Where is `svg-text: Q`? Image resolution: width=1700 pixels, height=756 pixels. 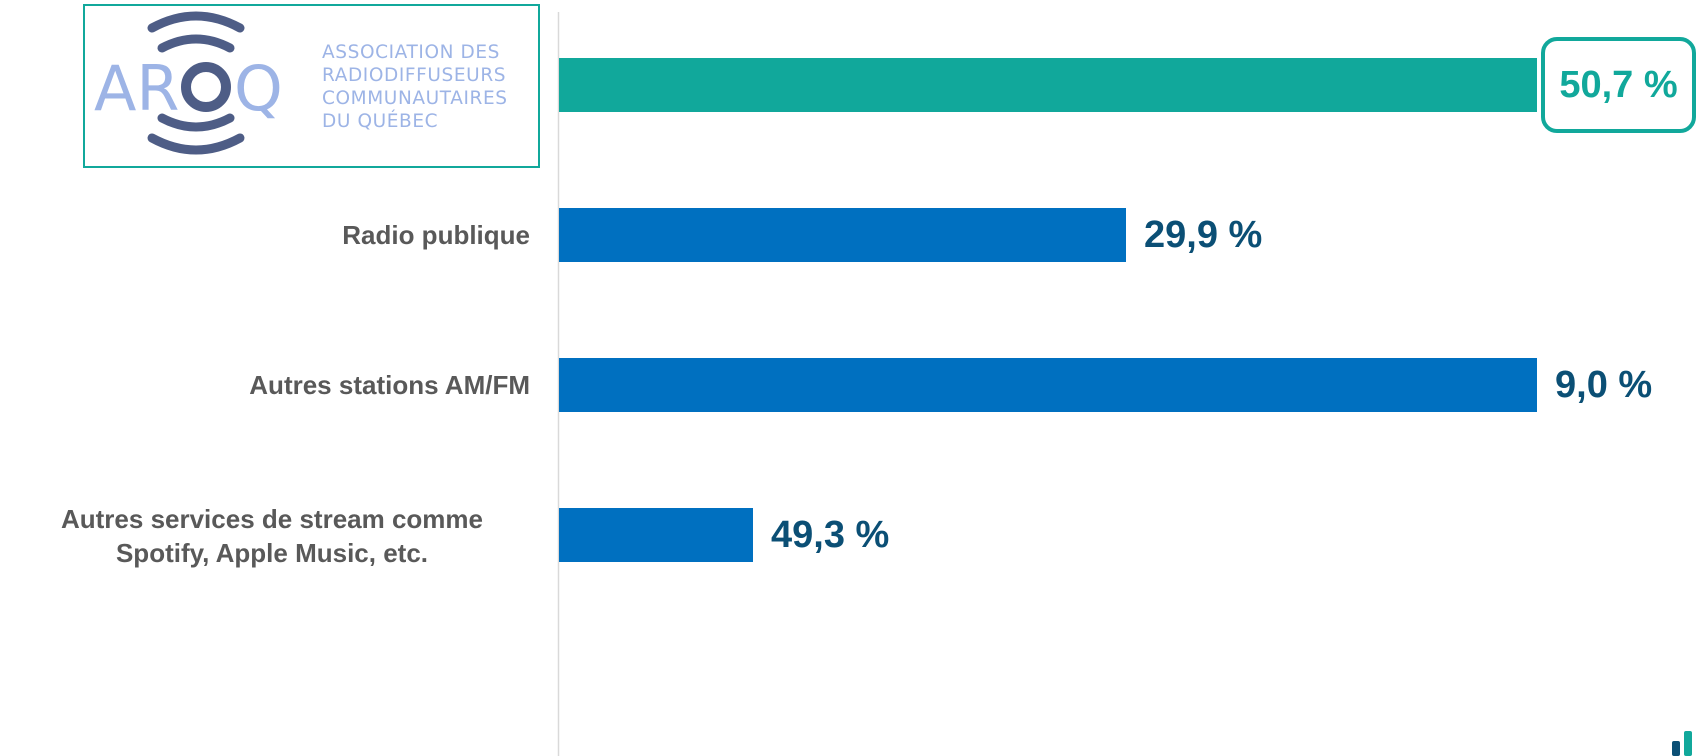 svg-text: Q is located at coordinates (258, 88).